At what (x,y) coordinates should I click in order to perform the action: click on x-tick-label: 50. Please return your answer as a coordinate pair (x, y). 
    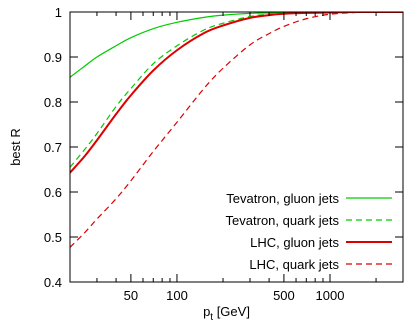
    Looking at the image, I should click on (131, 295).